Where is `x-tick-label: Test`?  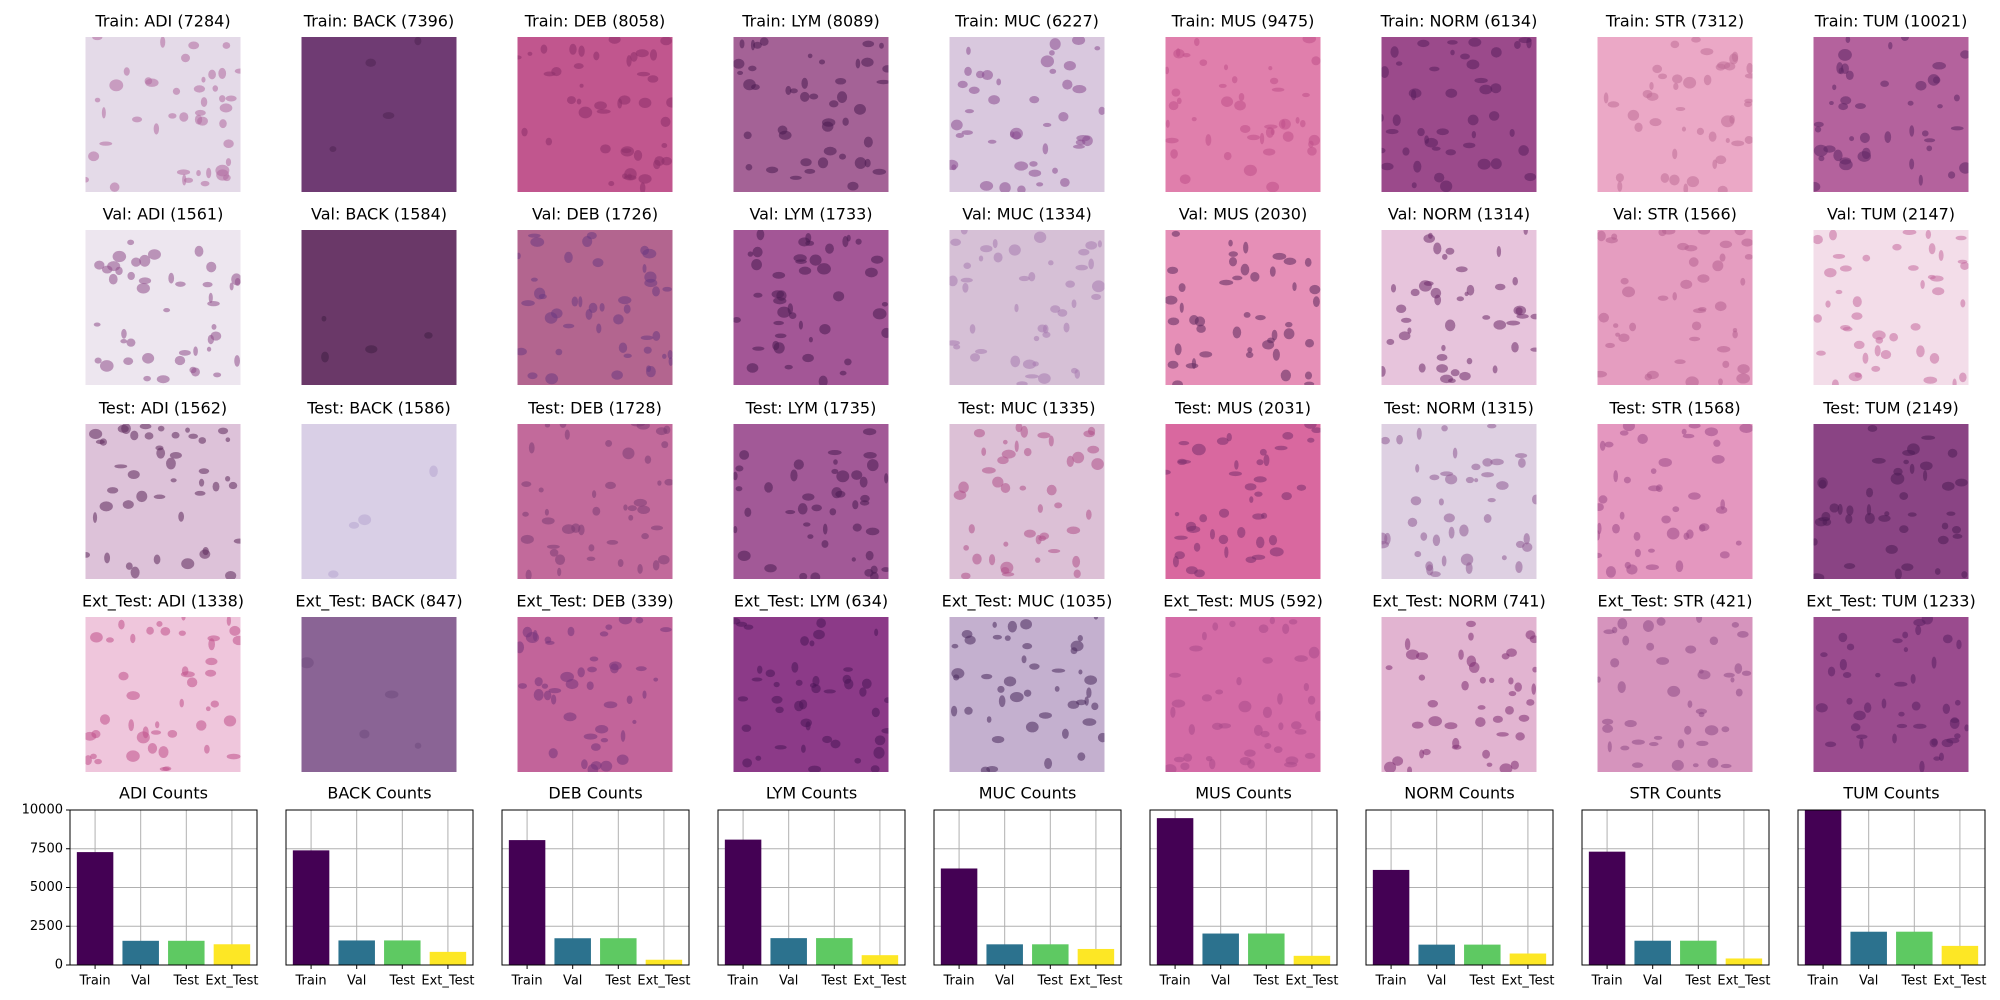
x-tick-label: Test is located at coordinates (1266, 981).